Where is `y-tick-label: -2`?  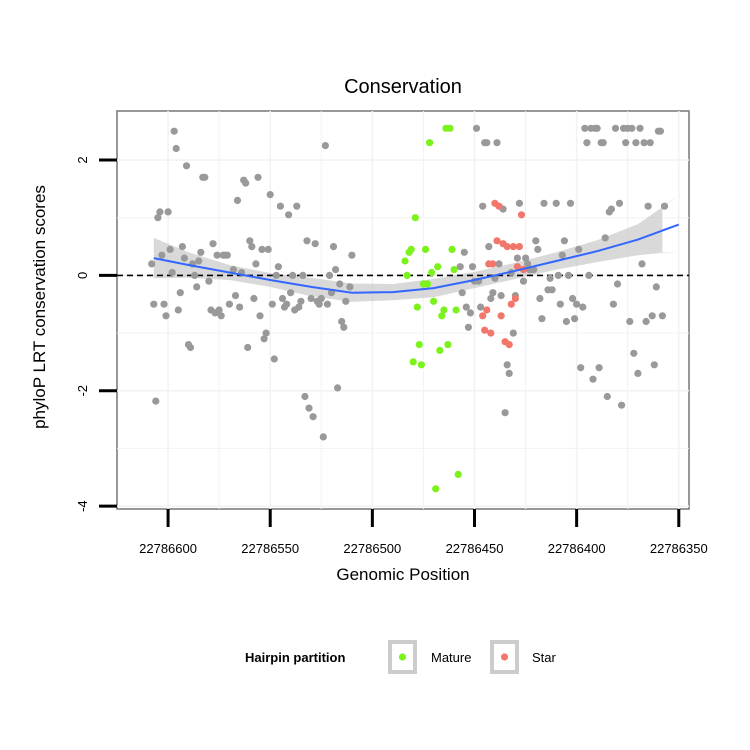 y-tick-label: -2 is located at coordinates (82, 391).